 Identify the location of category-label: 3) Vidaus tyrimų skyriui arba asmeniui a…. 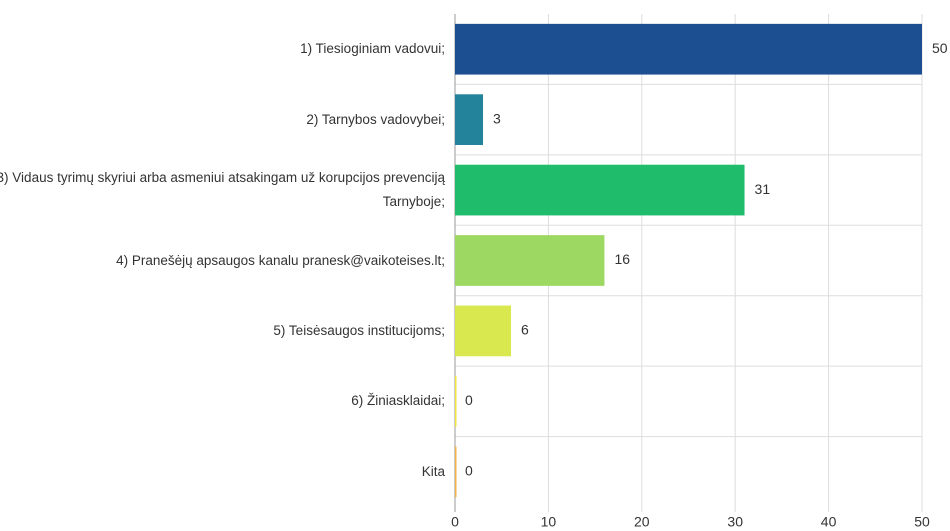
(222, 190).